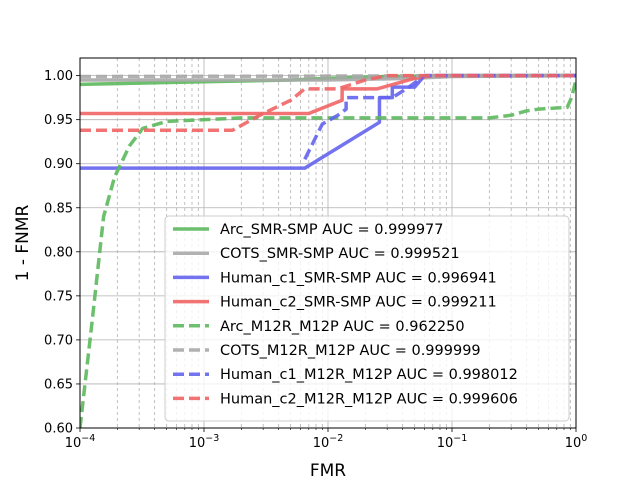 The image size is (640, 480). Describe the element at coordinates (58, 76) in the screenshot. I see `y-tick-label: 1.00` at that location.